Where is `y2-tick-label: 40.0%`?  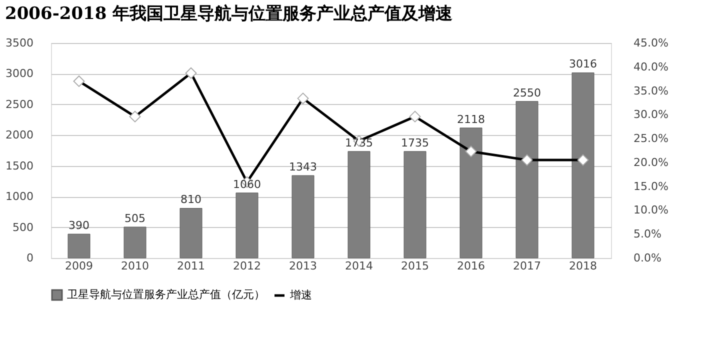
y2-tick-label: 40.0% is located at coordinates (651, 67).